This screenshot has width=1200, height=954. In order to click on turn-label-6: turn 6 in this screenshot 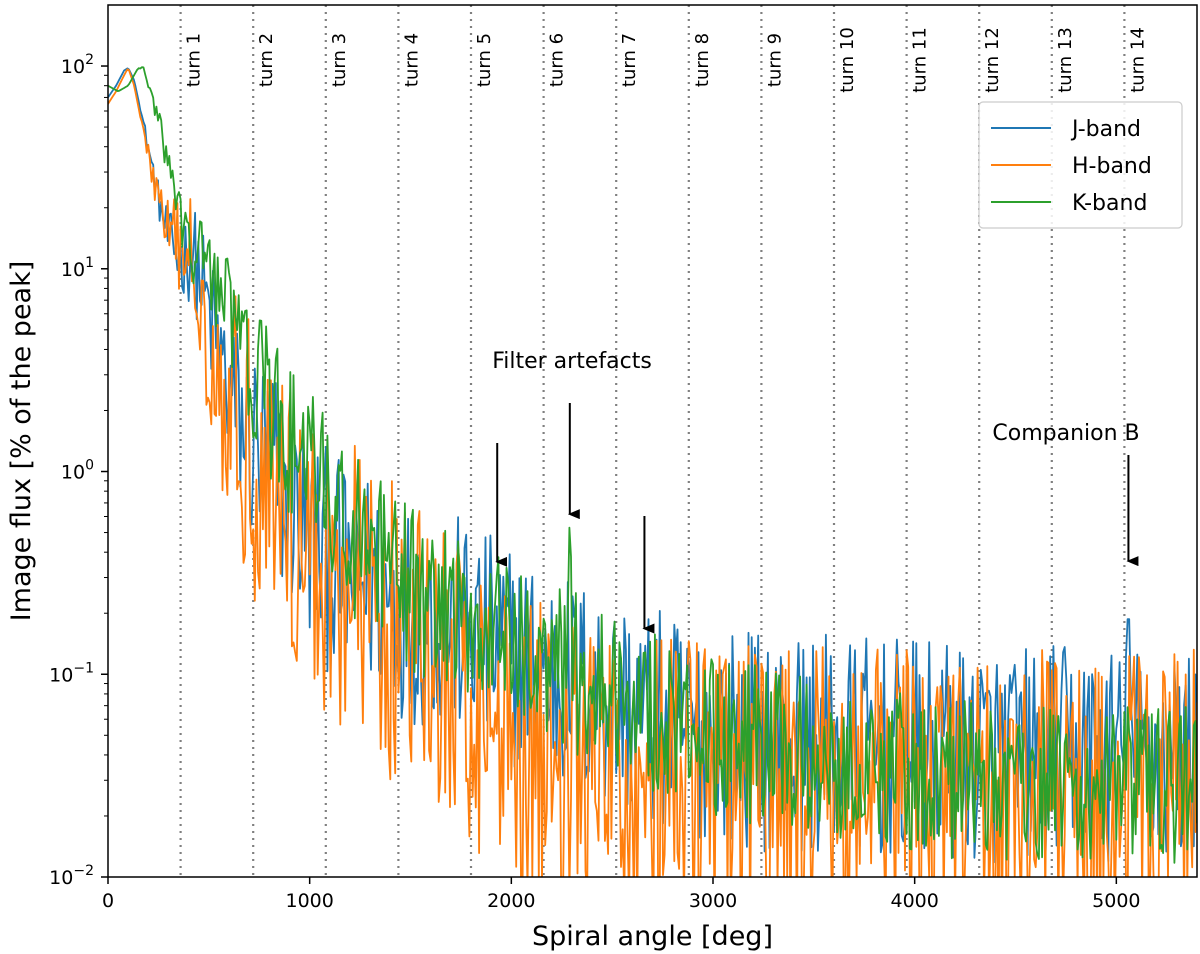, I will do `click(557, 60)`.